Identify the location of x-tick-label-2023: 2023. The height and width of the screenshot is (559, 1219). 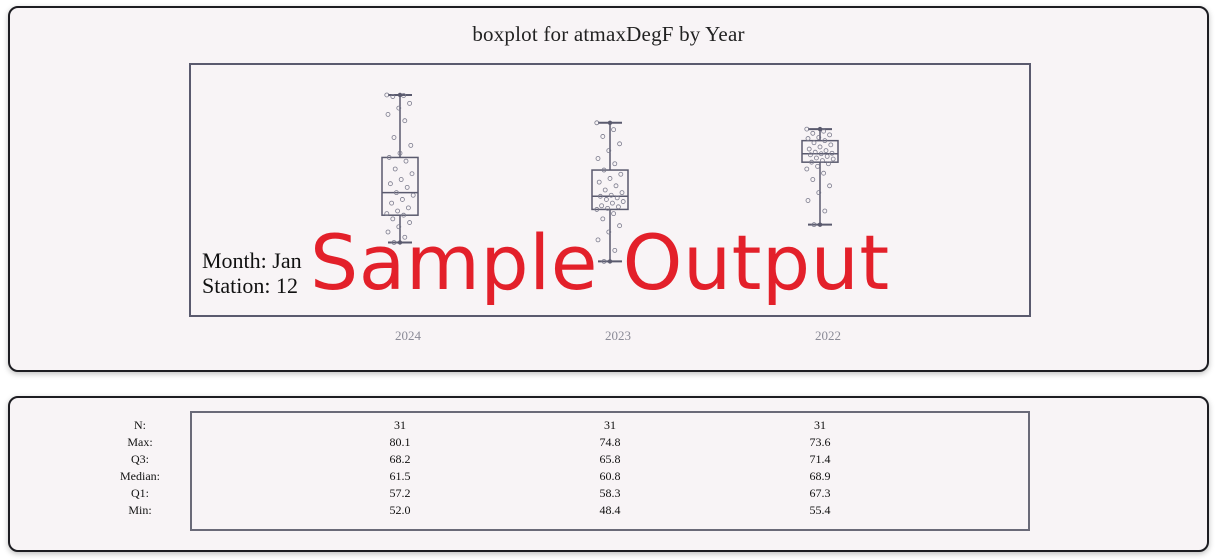
(618, 335).